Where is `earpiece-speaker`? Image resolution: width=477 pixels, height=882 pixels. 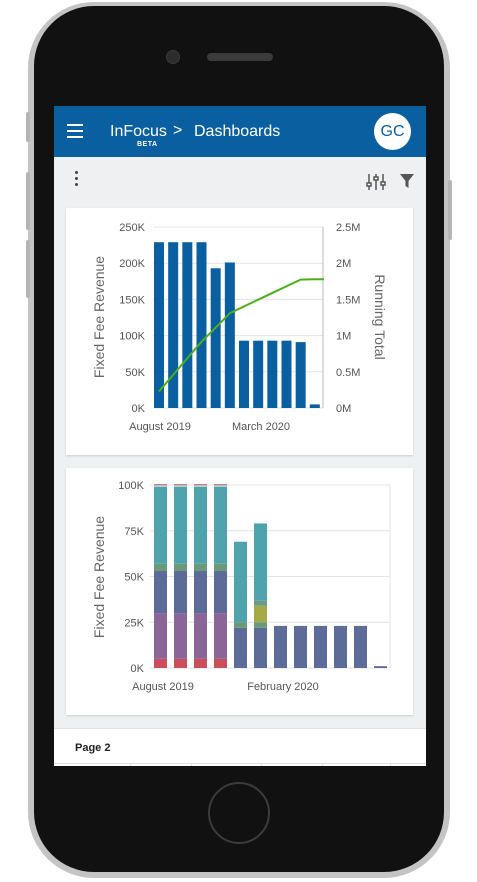 earpiece-speaker is located at coordinates (240, 57).